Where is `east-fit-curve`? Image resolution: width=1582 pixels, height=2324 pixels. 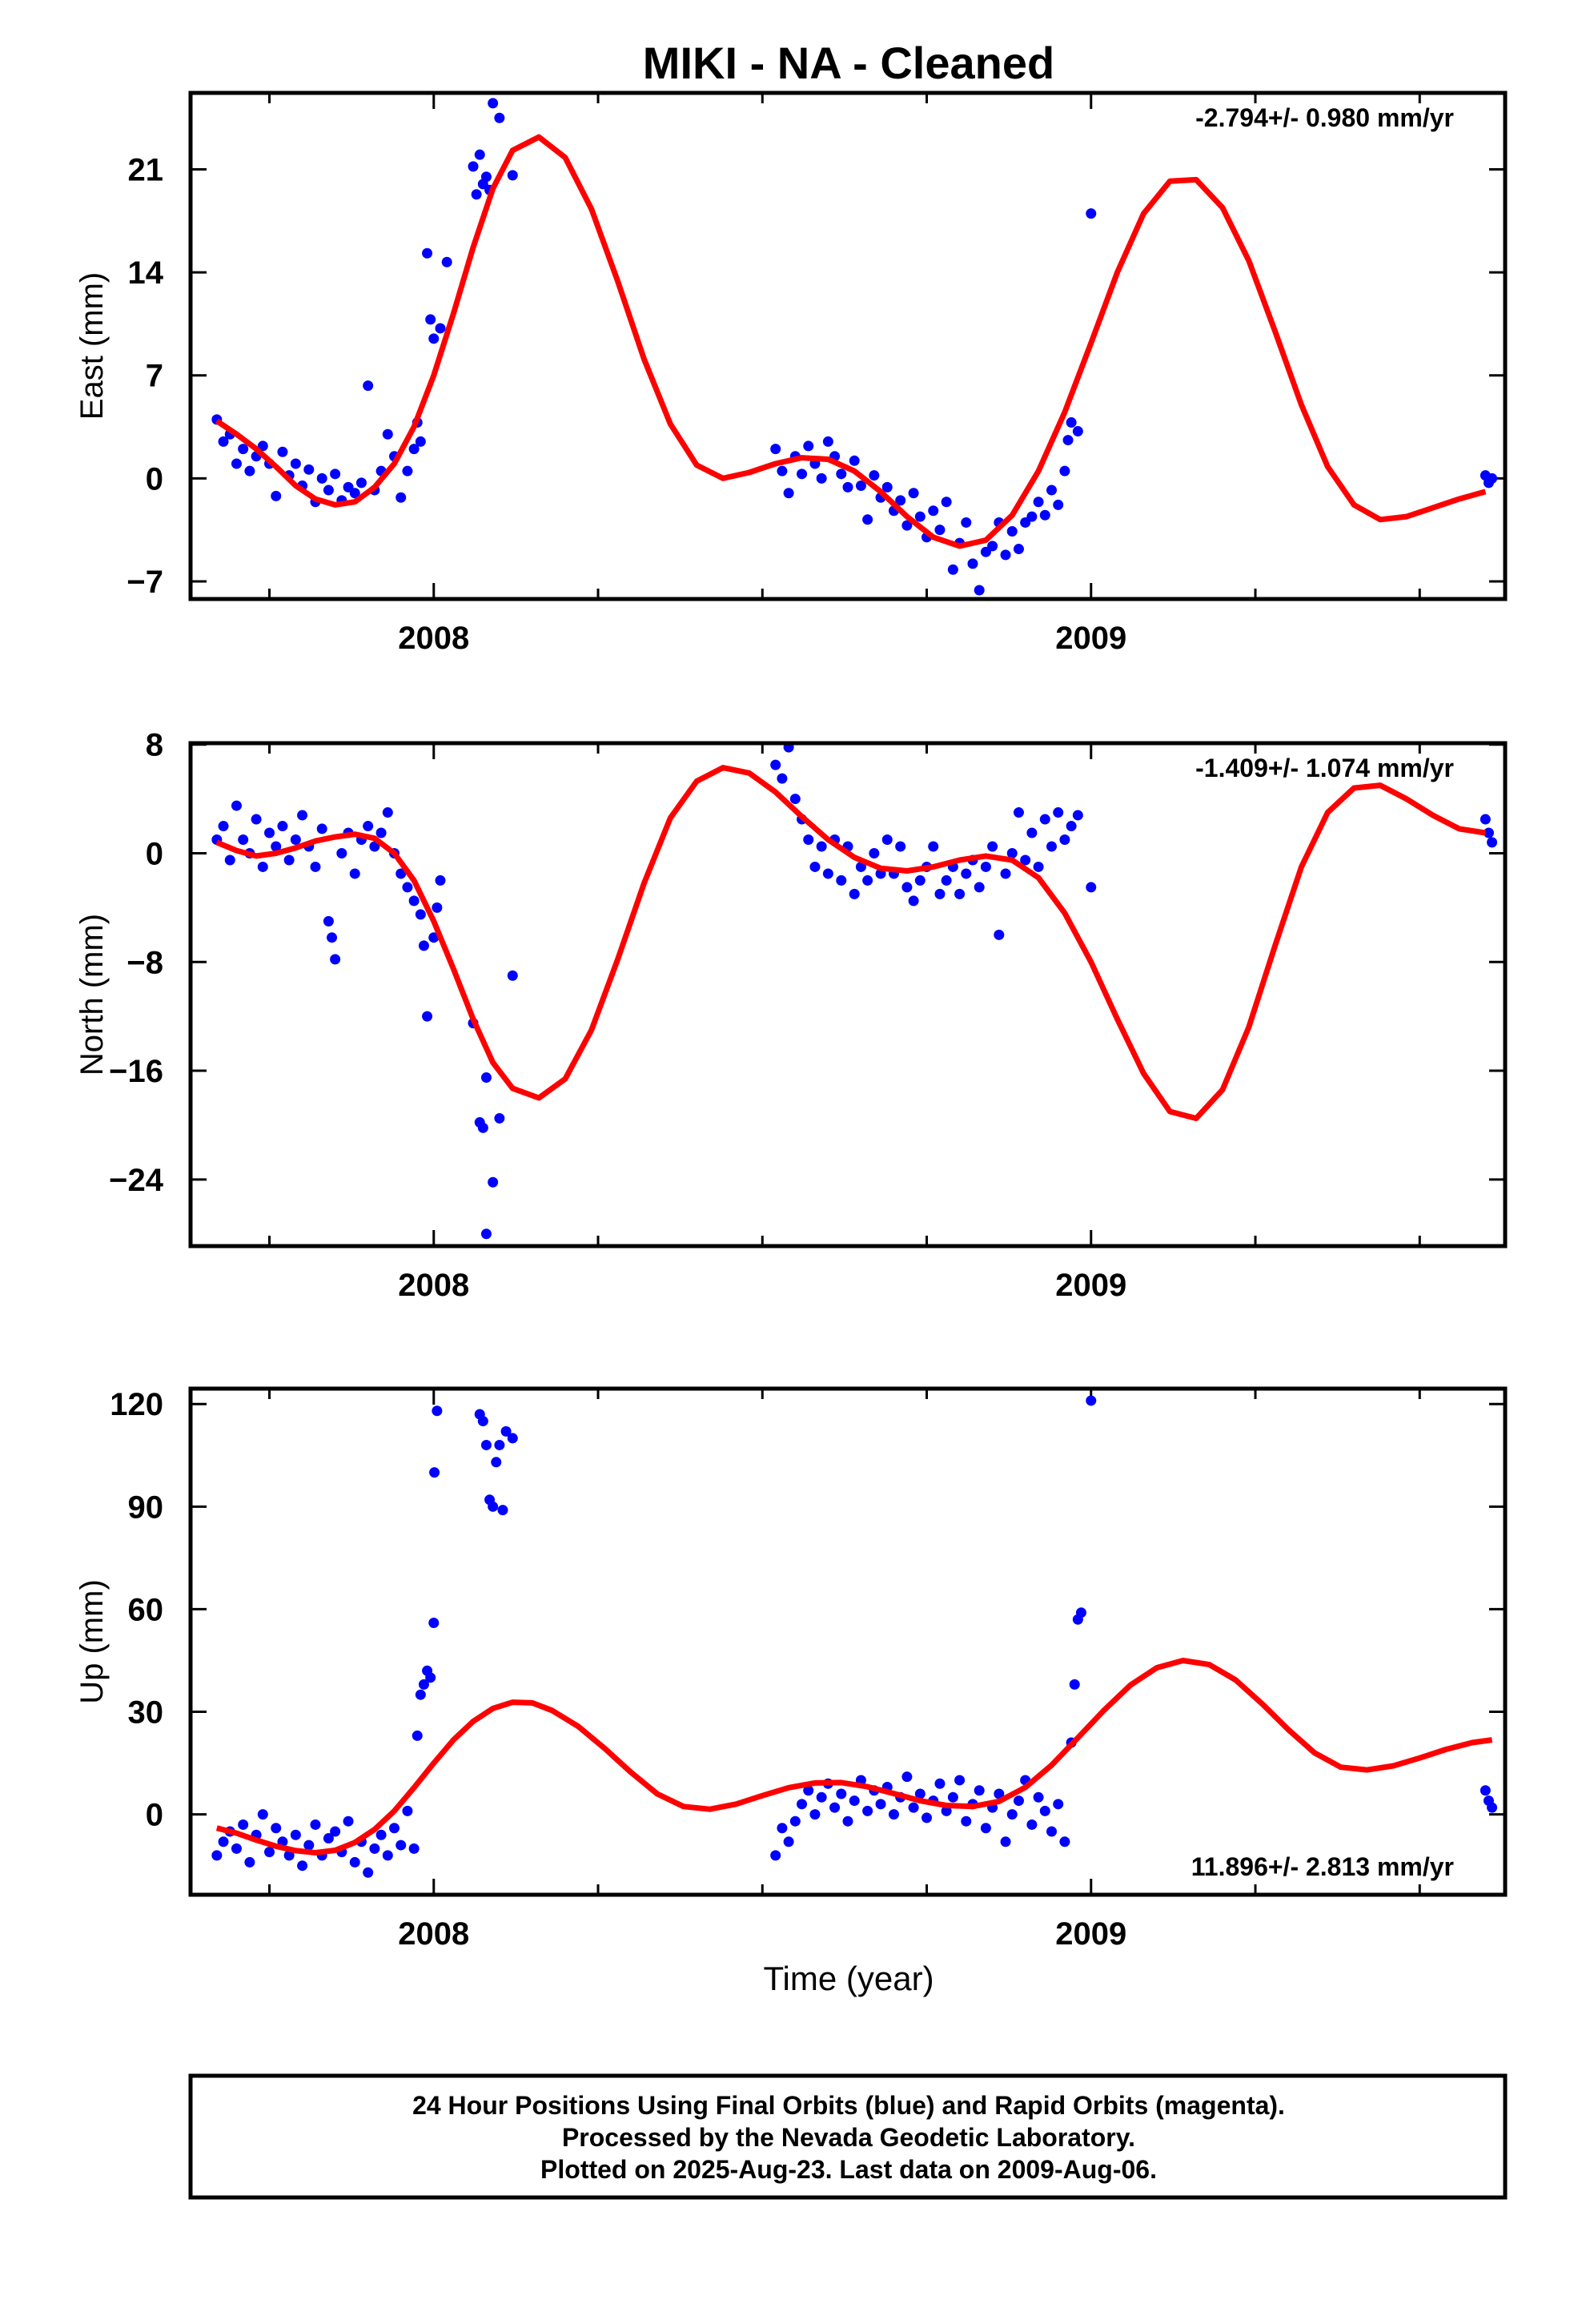 east-fit-curve is located at coordinates (851, 341).